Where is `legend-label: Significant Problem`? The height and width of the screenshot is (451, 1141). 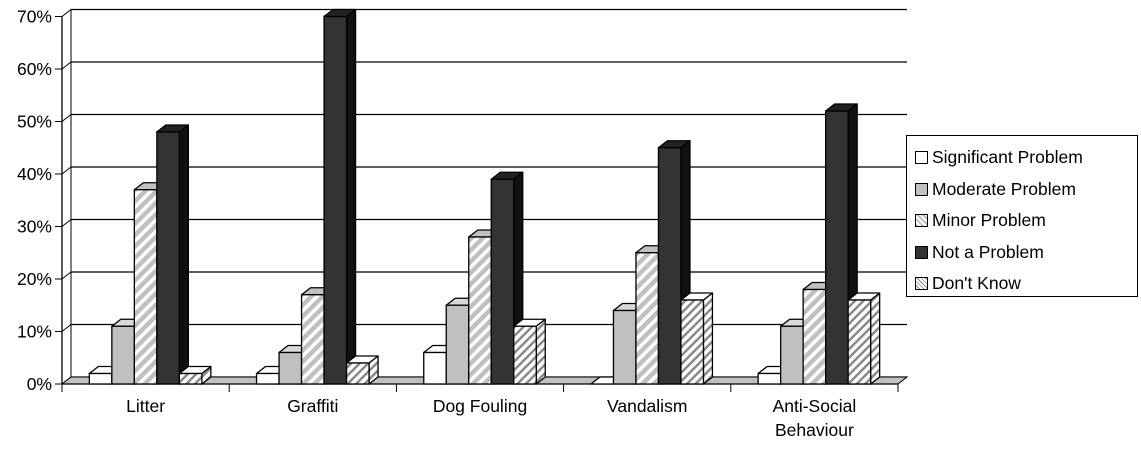
legend-label: Significant Problem is located at coordinates (1007, 157).